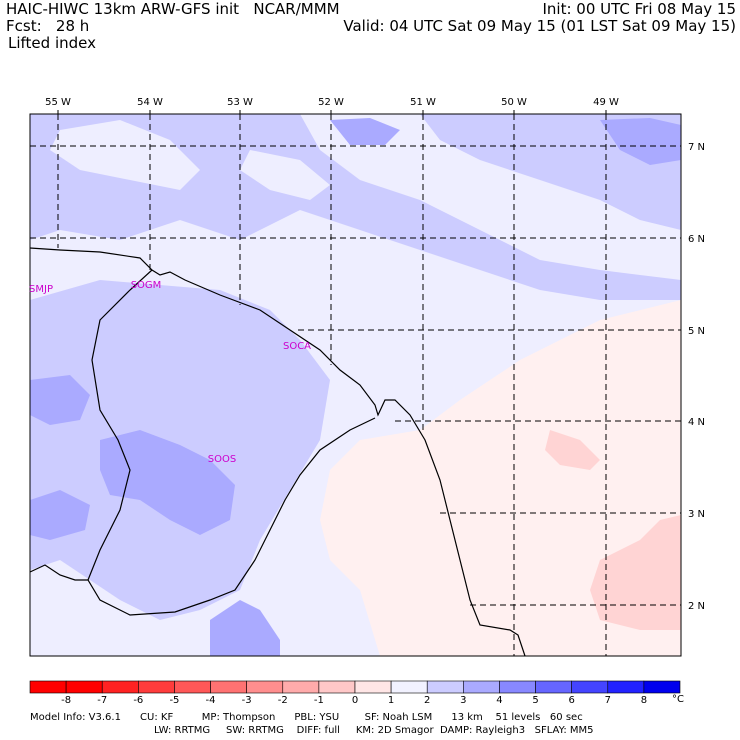 This screenshot has height=740, width=740. I want to click on colorbar-tick-label: -3, so click(246, 700).